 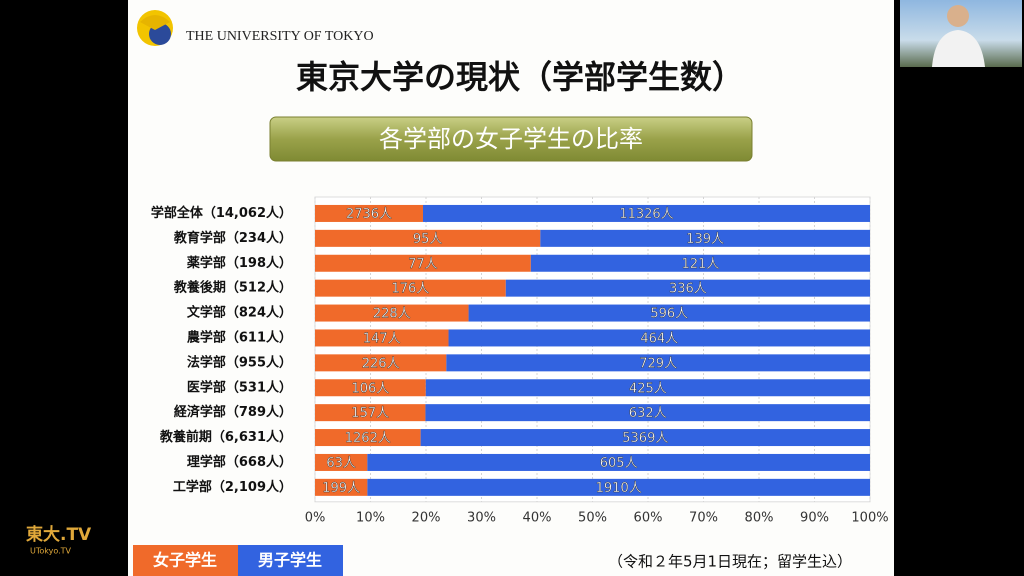 What do you see at coordinates (481, 518) in the screenshot?
I see `x-tick-label: 30%` at bounding box center [481, 518].